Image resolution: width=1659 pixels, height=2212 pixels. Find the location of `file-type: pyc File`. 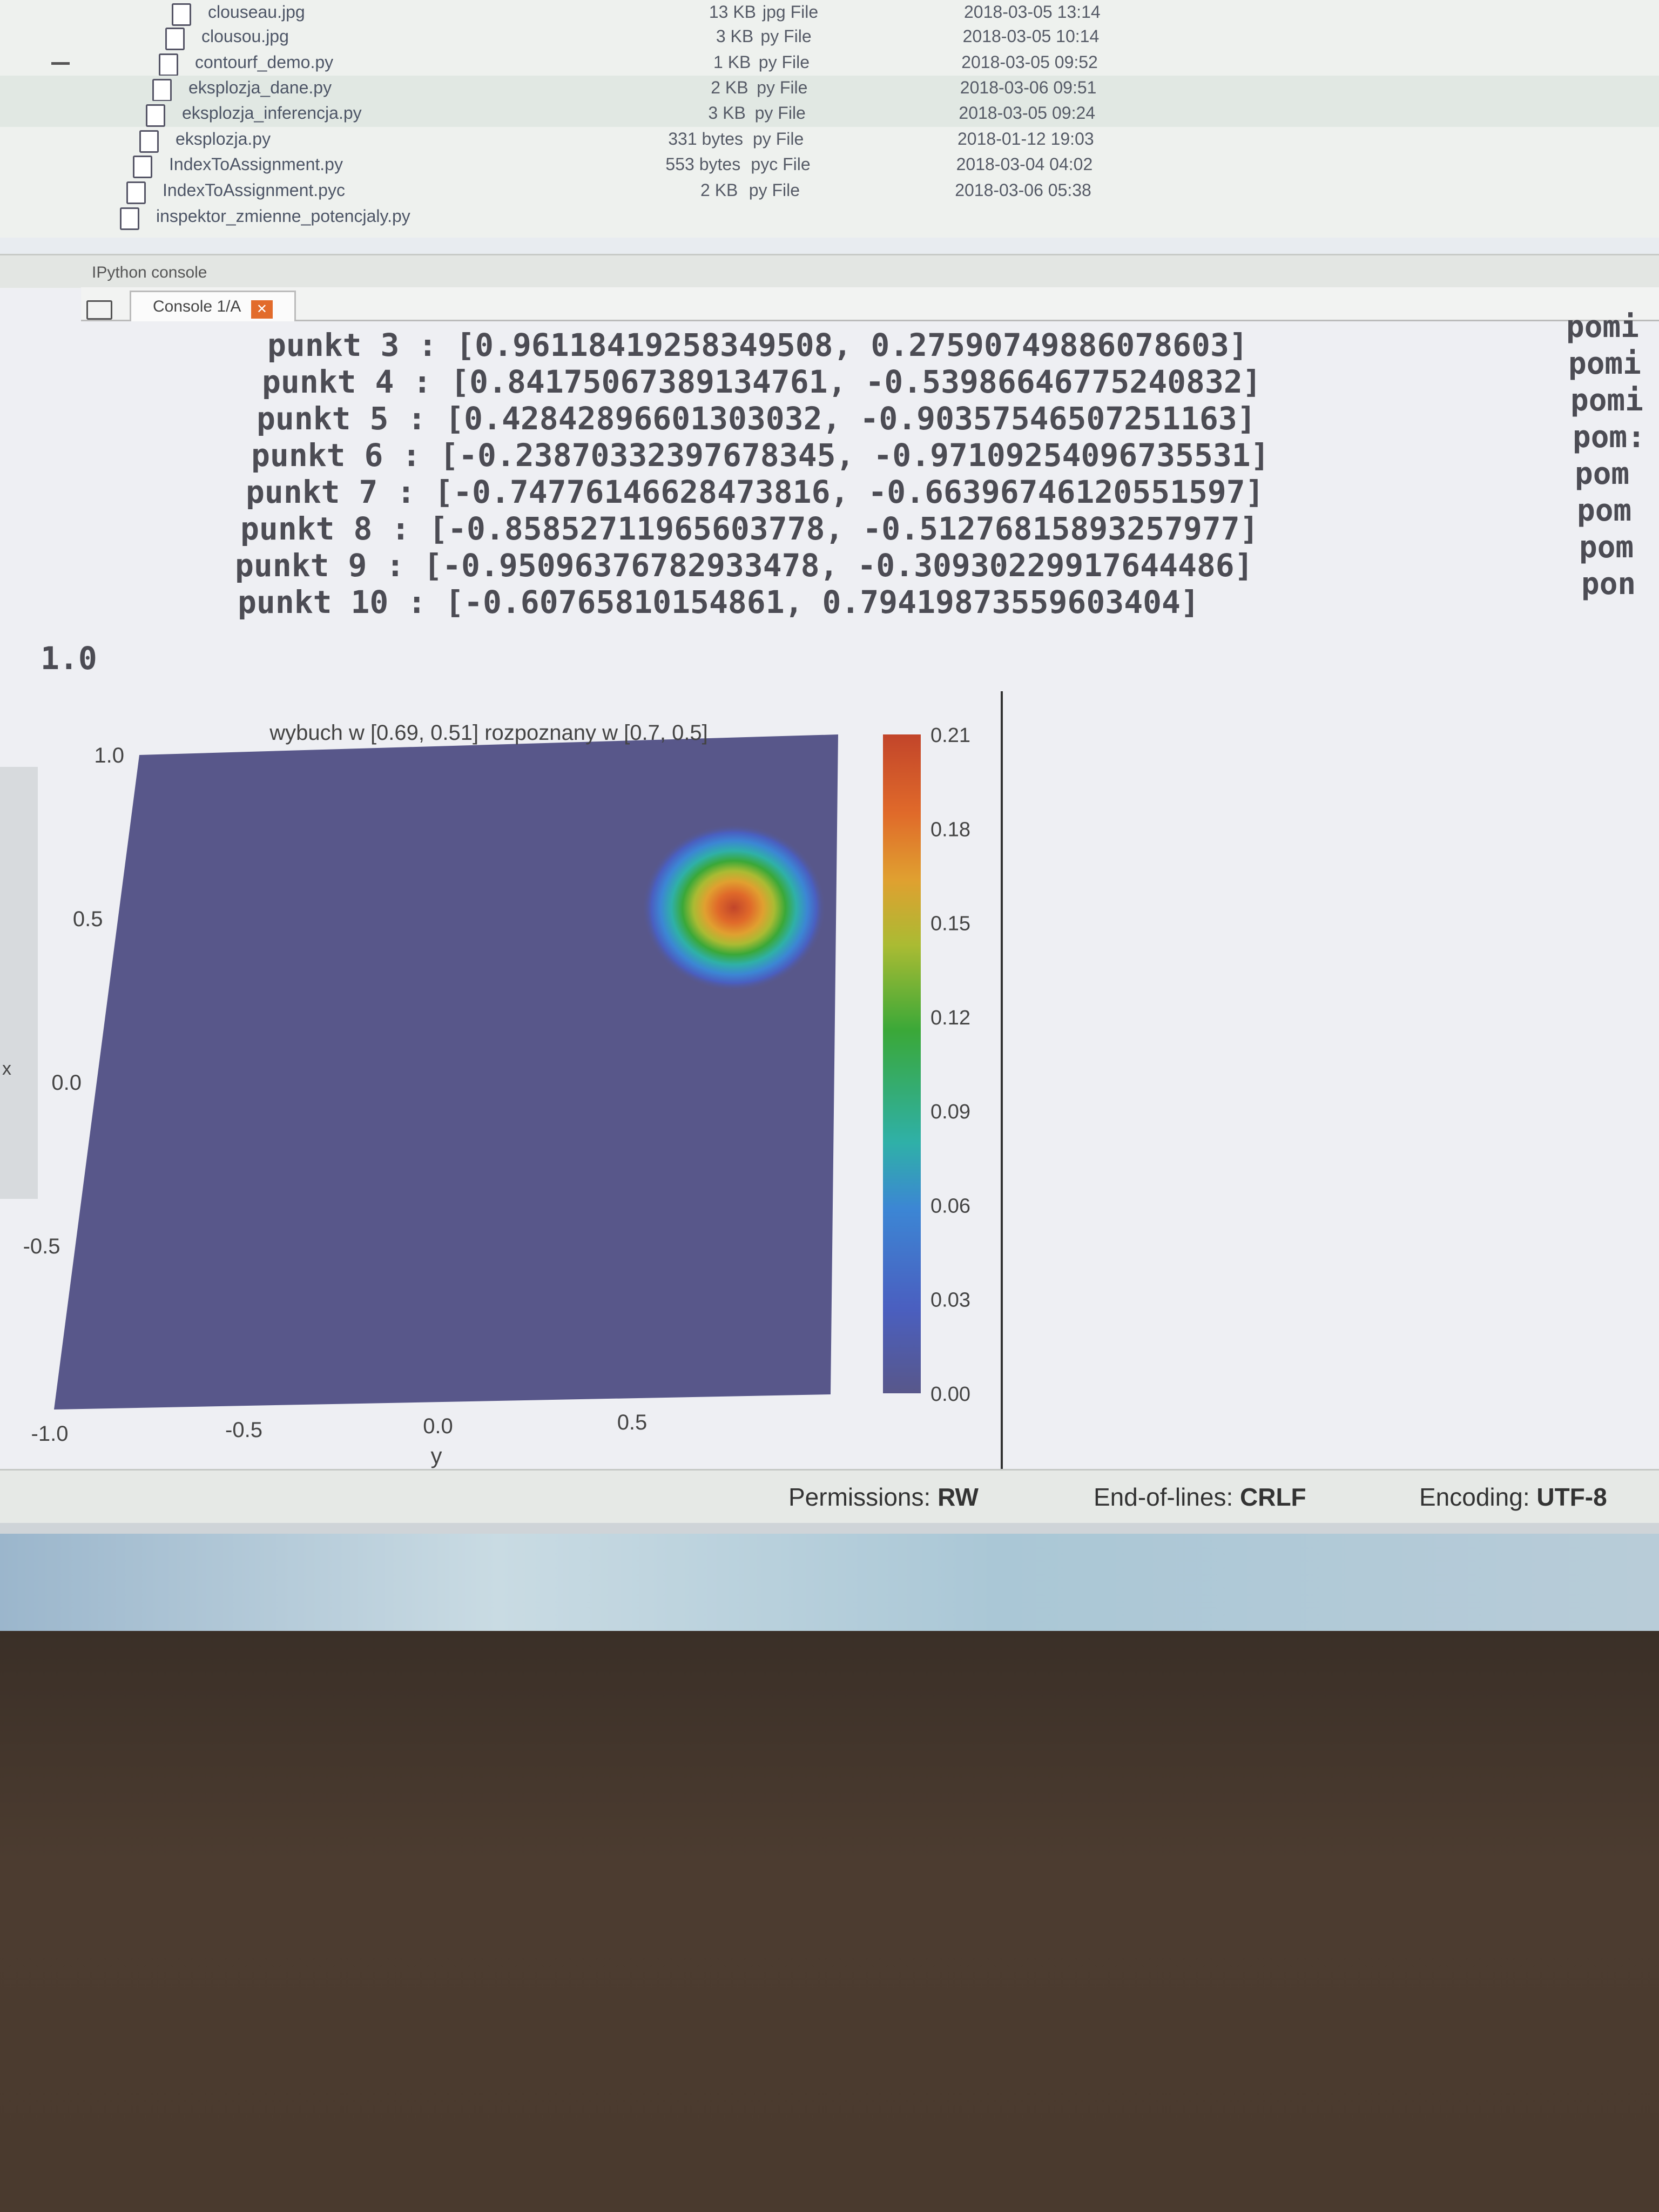

file-type: pyc File is located at coordinates (781, 164).